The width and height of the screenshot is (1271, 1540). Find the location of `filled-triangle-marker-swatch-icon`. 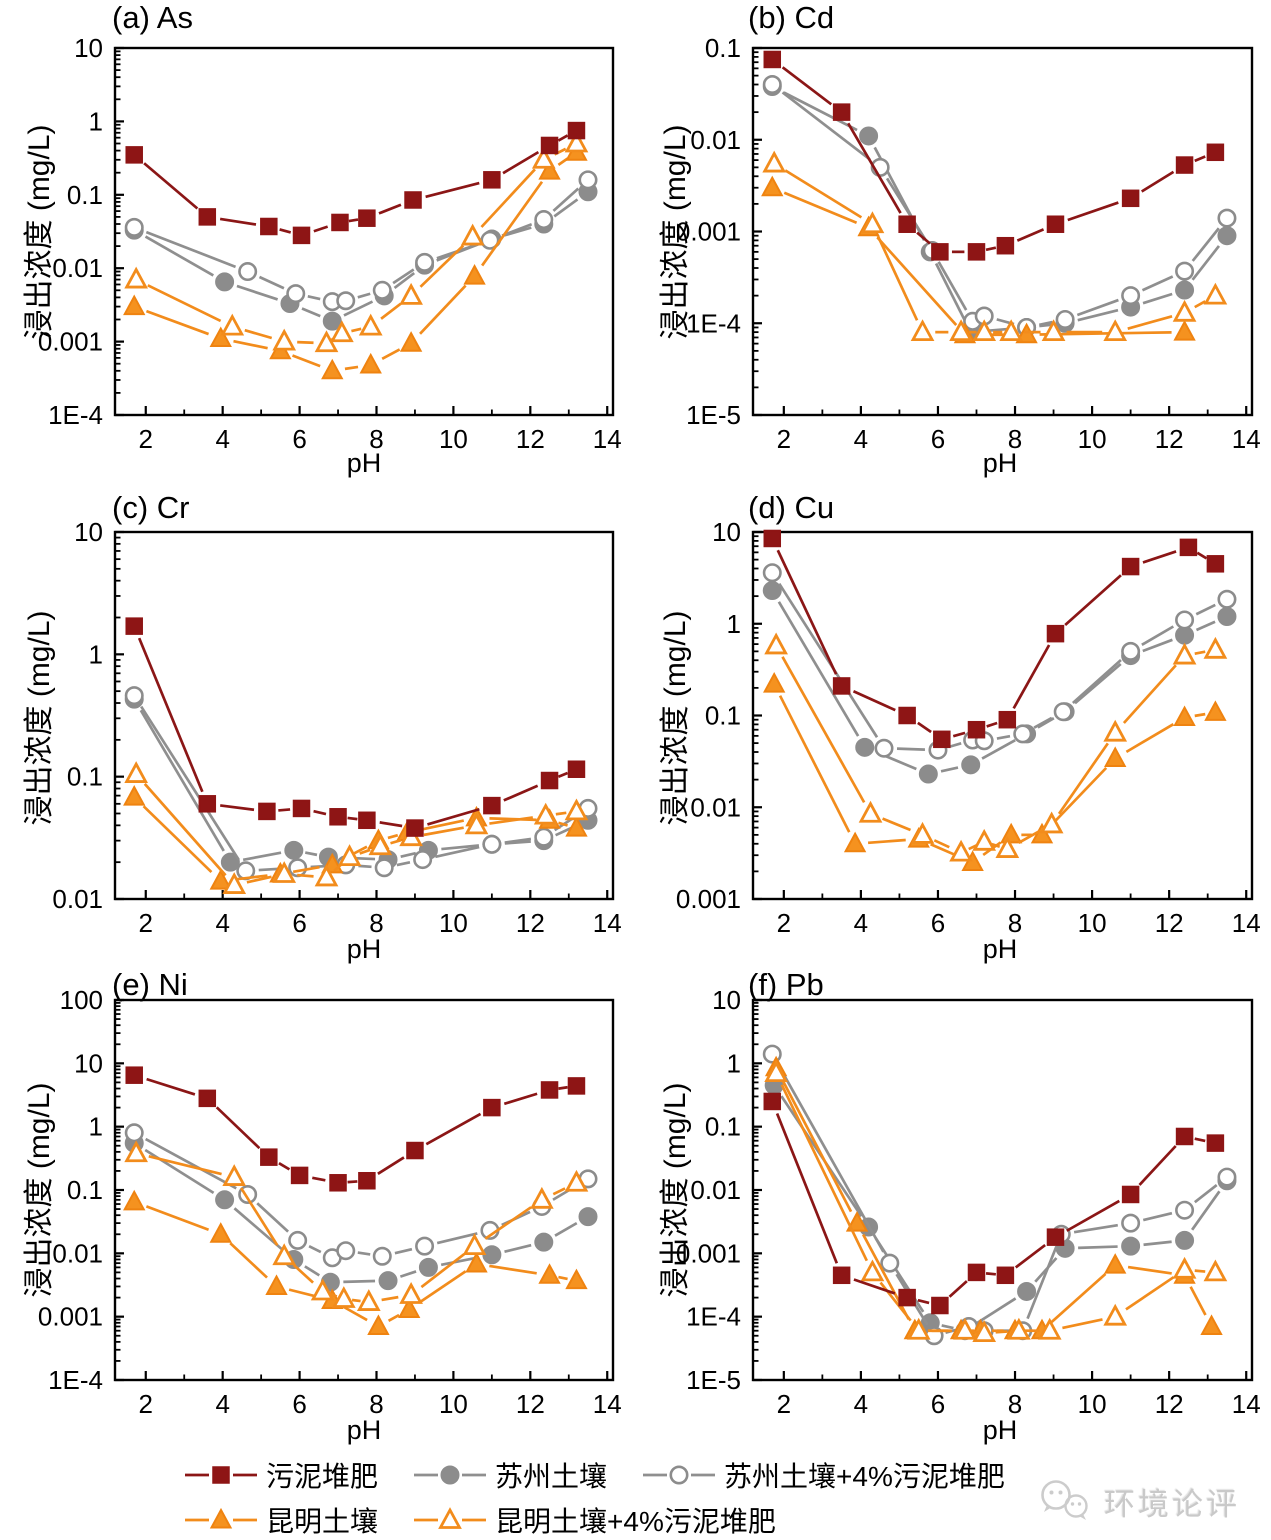

filled-triangle-marker-swatch-icon is located at coordinates (221, 1517).